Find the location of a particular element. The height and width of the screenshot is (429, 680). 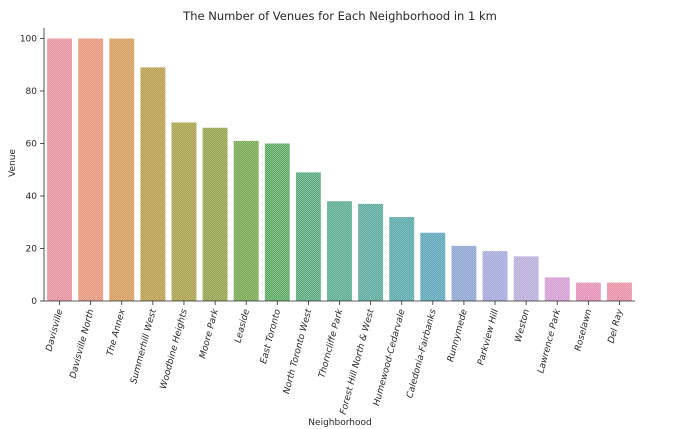

x-tick-label-11: Humewood-Cedarvale is located at coordinates (390, 357).